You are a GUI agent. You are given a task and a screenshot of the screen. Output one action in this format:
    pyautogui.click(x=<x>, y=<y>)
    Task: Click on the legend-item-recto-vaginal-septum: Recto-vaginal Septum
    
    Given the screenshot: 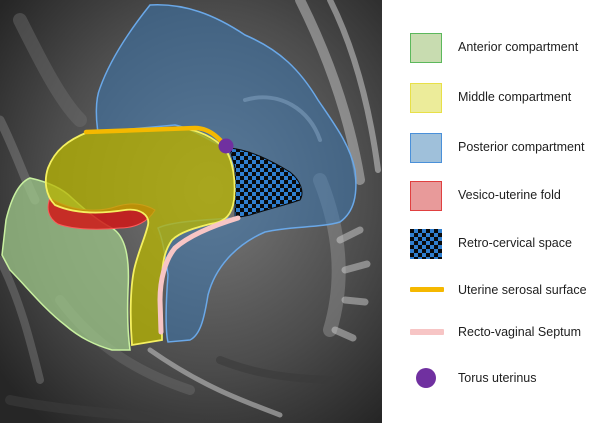 What is the action you would take?
    pyautogui.click(x=489, y=334)
    